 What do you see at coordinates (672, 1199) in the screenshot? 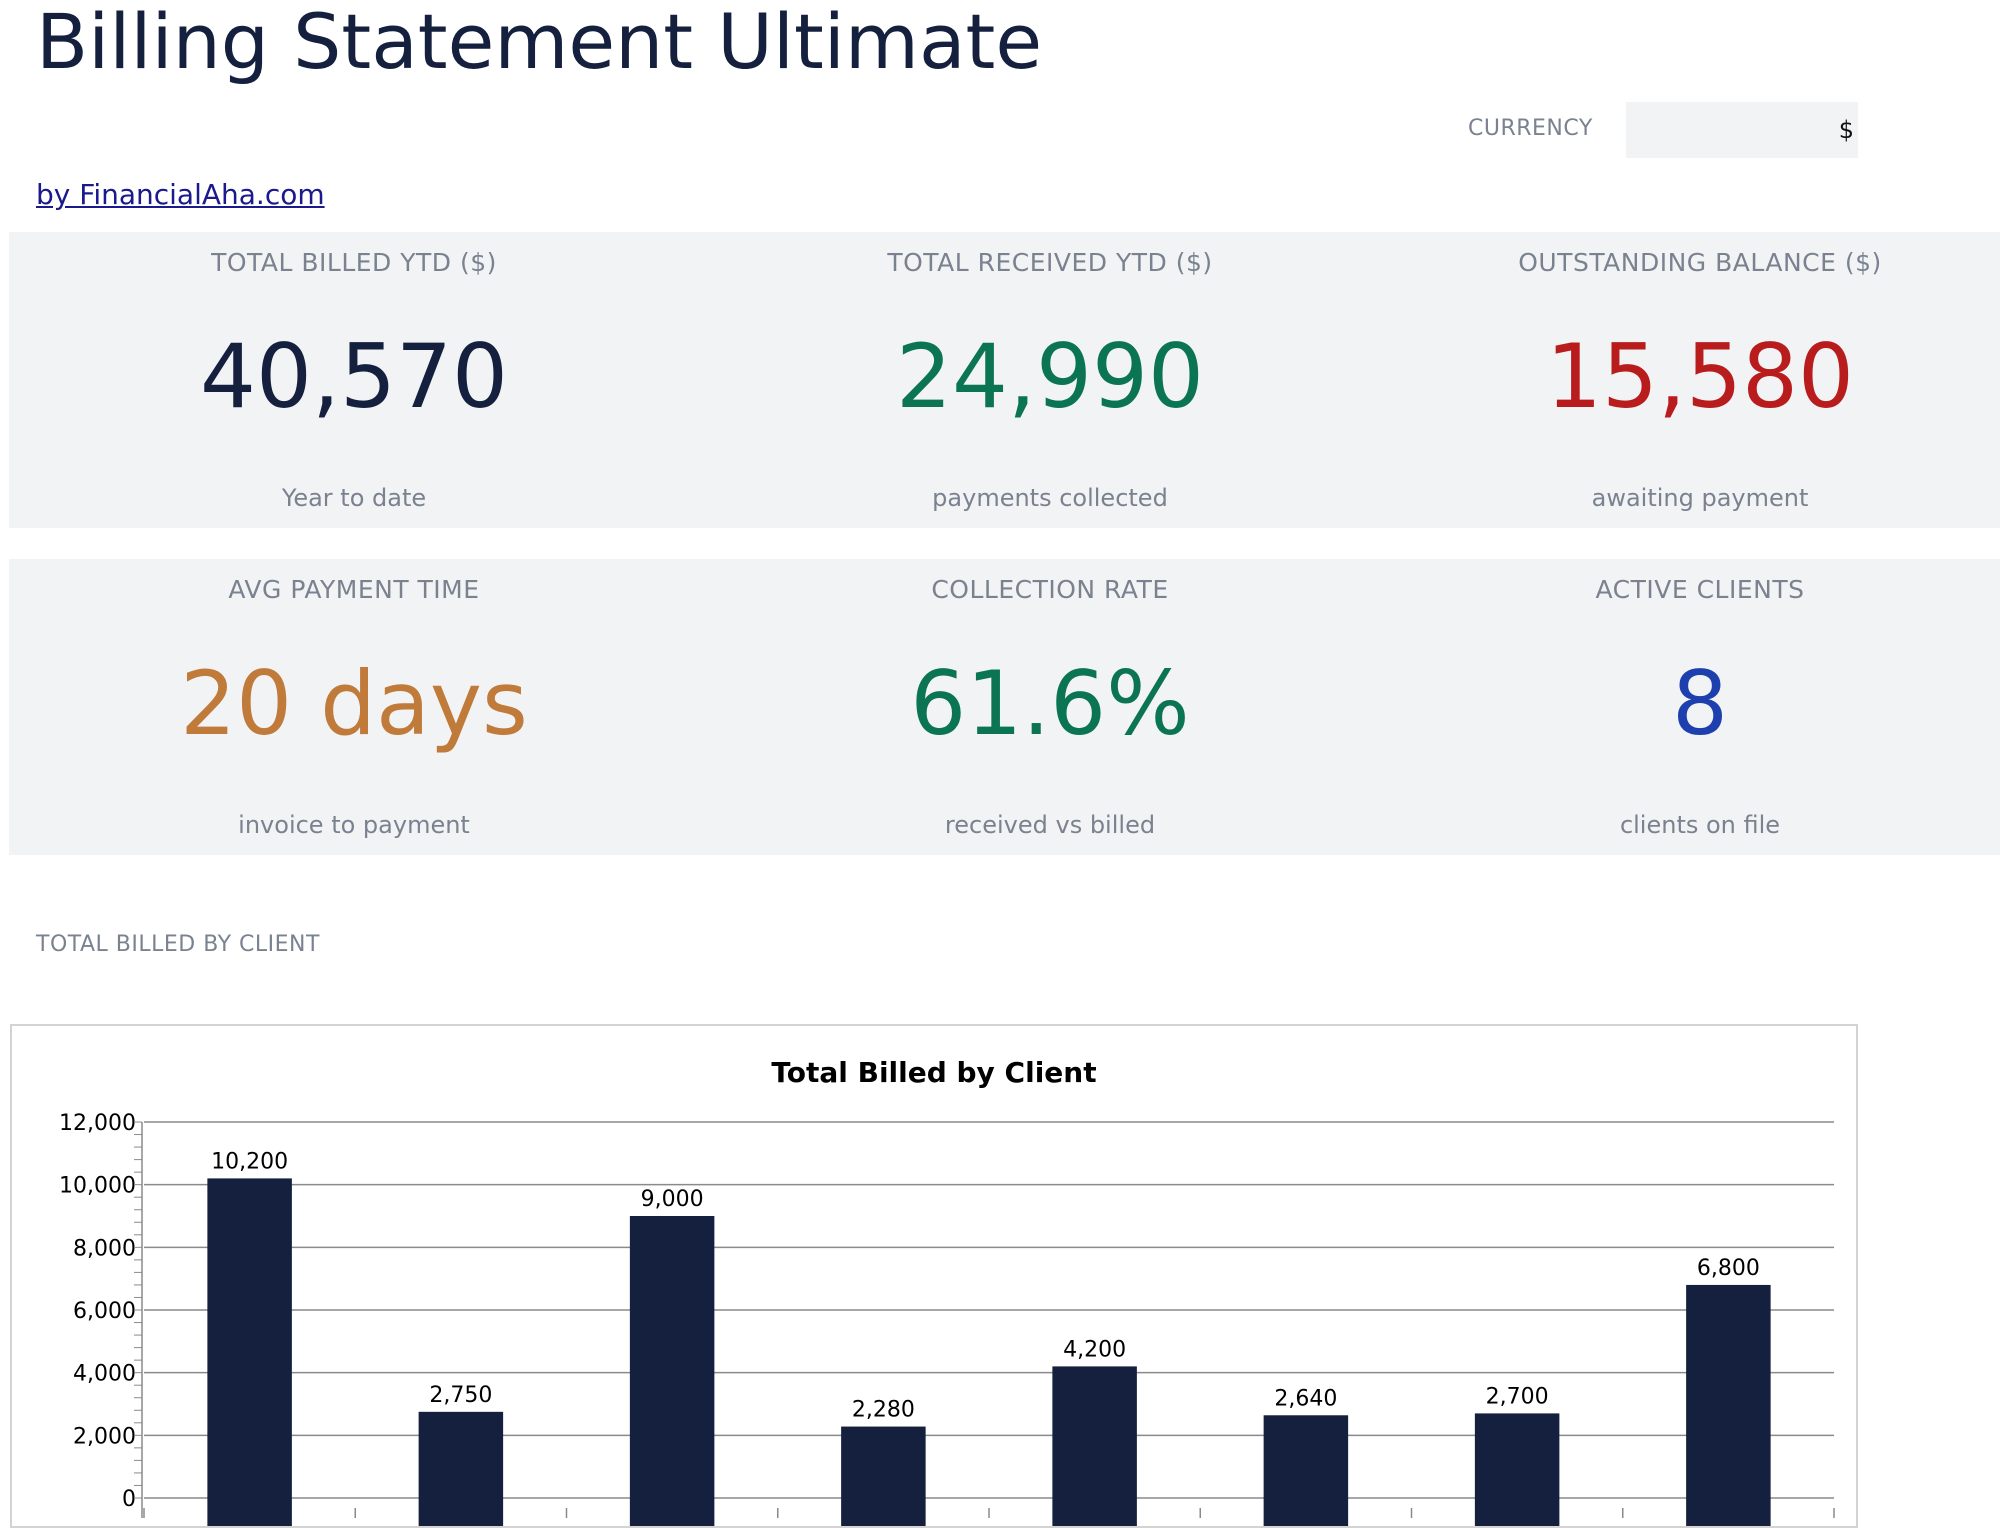
I see `bar-data-label: 9,000` at bounding box center [672, 1199].